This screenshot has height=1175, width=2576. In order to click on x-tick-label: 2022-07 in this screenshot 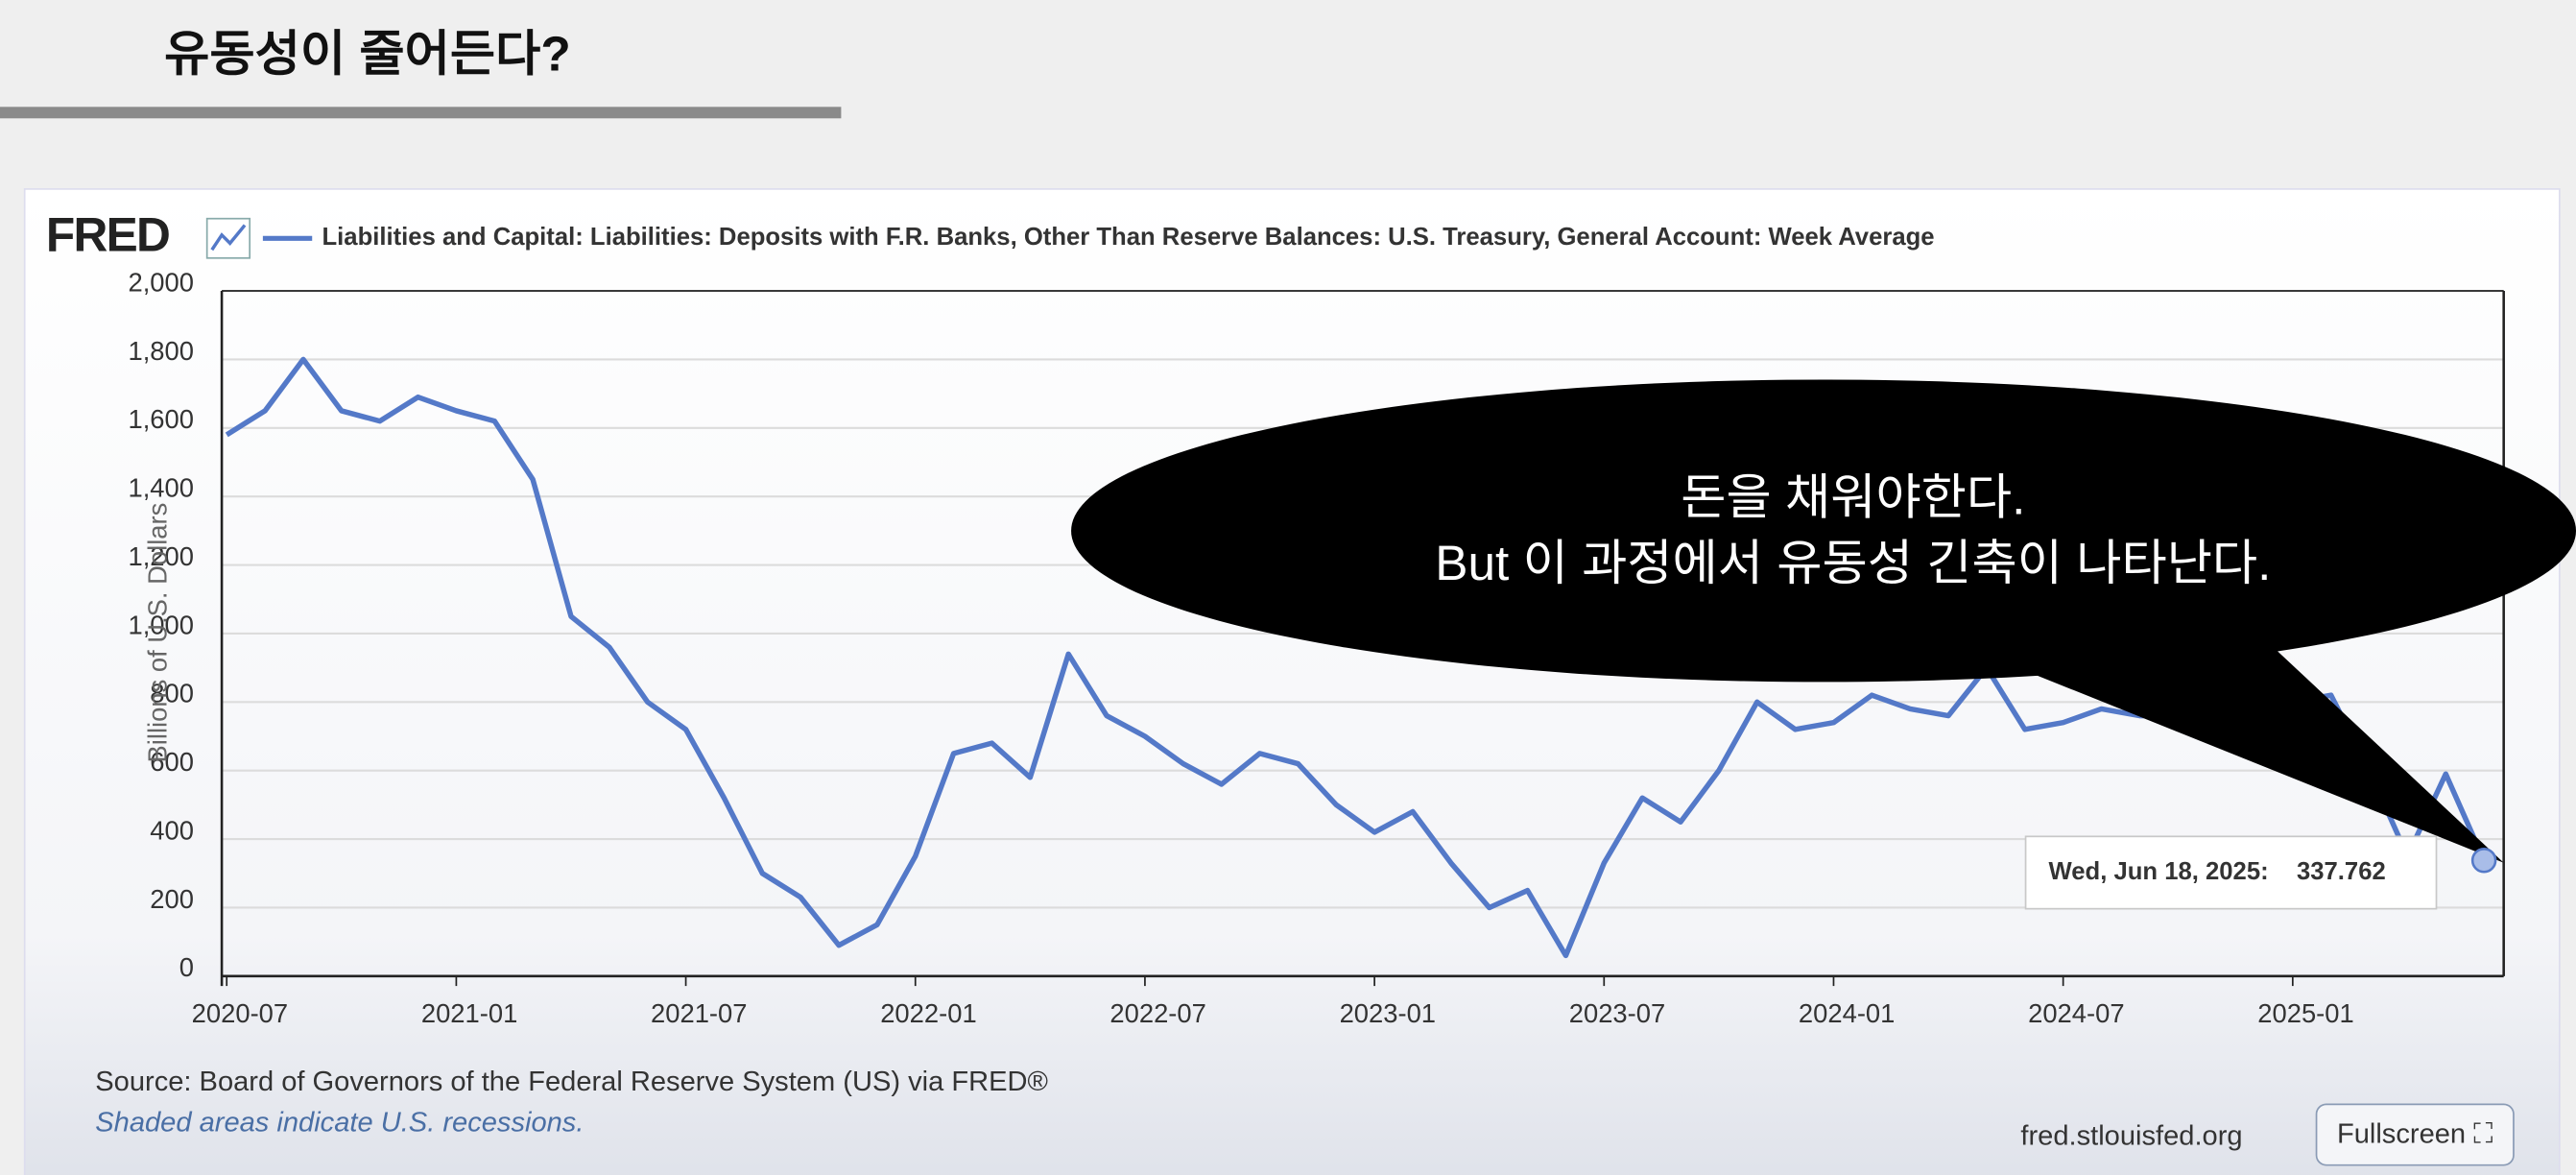, I will do `click(1157, 1013)`.